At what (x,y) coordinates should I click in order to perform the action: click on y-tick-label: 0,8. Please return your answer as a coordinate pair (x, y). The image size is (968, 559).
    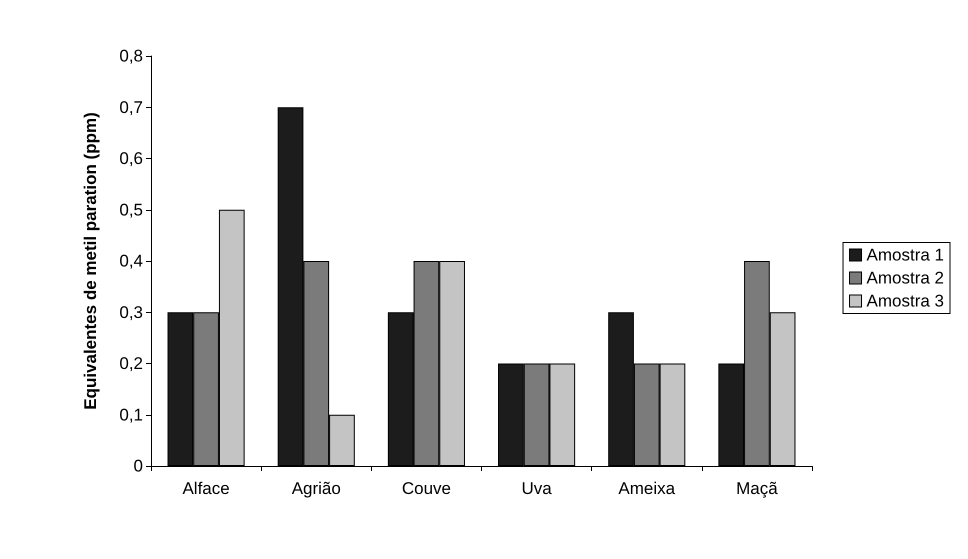
    Looking at the image, I should click on (131, 56).